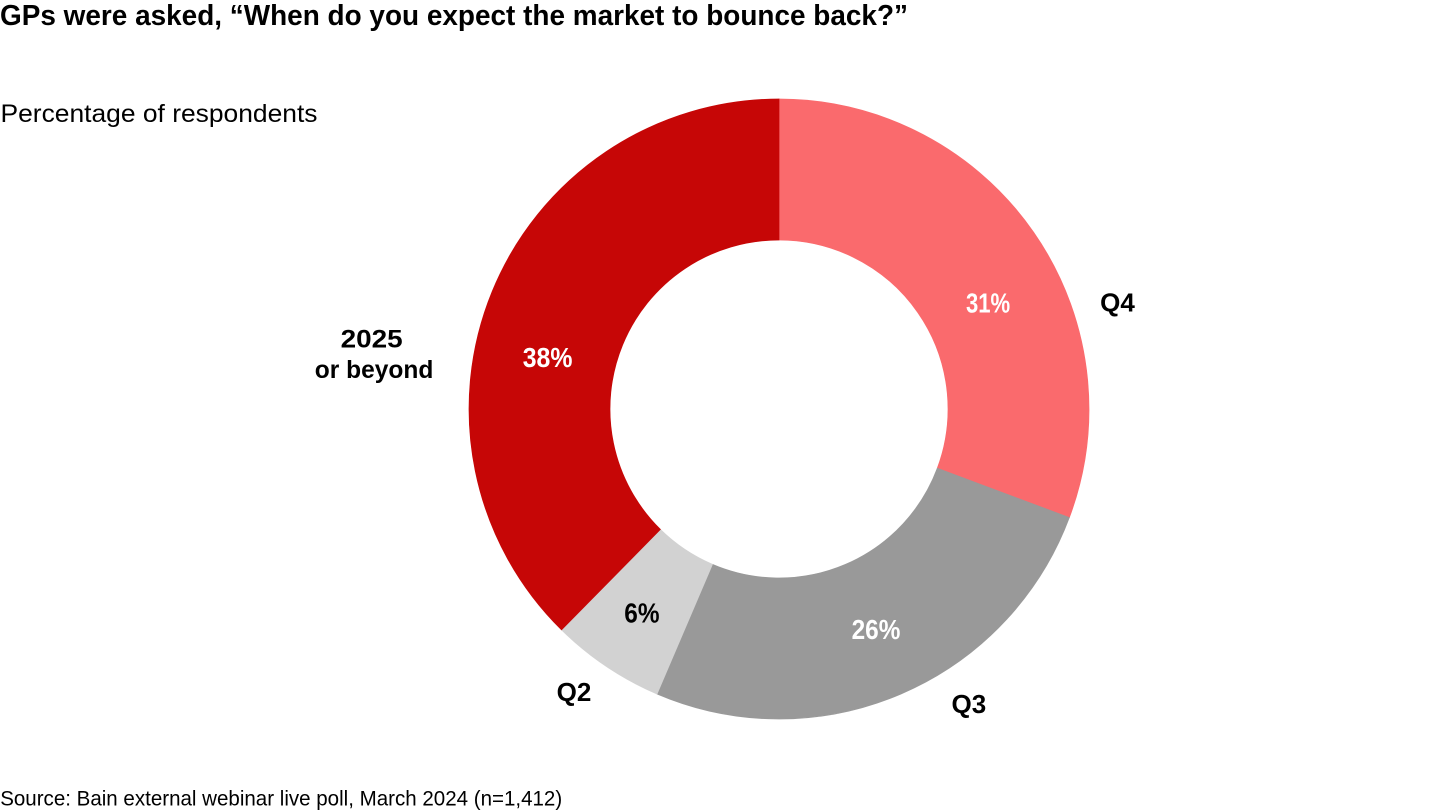 This screenshot has width=1440, height=810. I want to click on svg-text: 6%, so click(641, 613).